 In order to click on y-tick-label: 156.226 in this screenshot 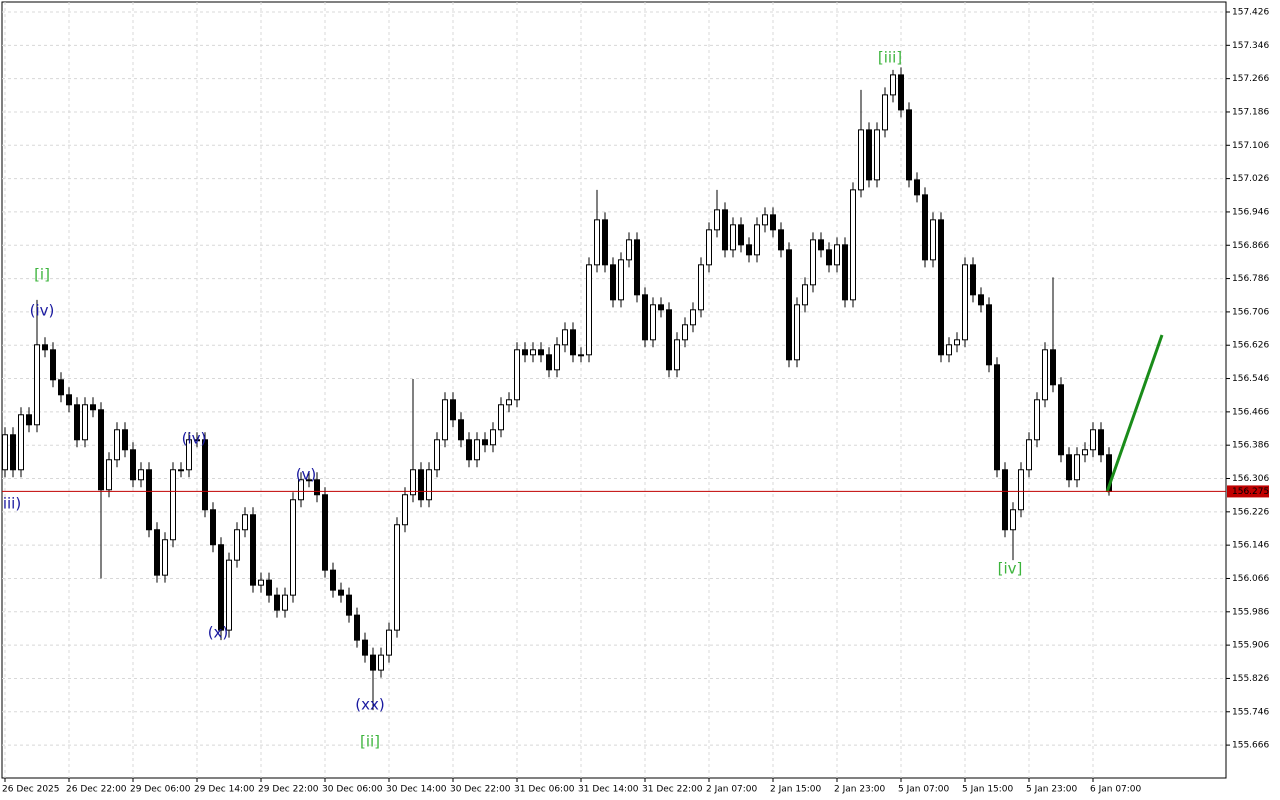, I will do `click(1250, 512)`.